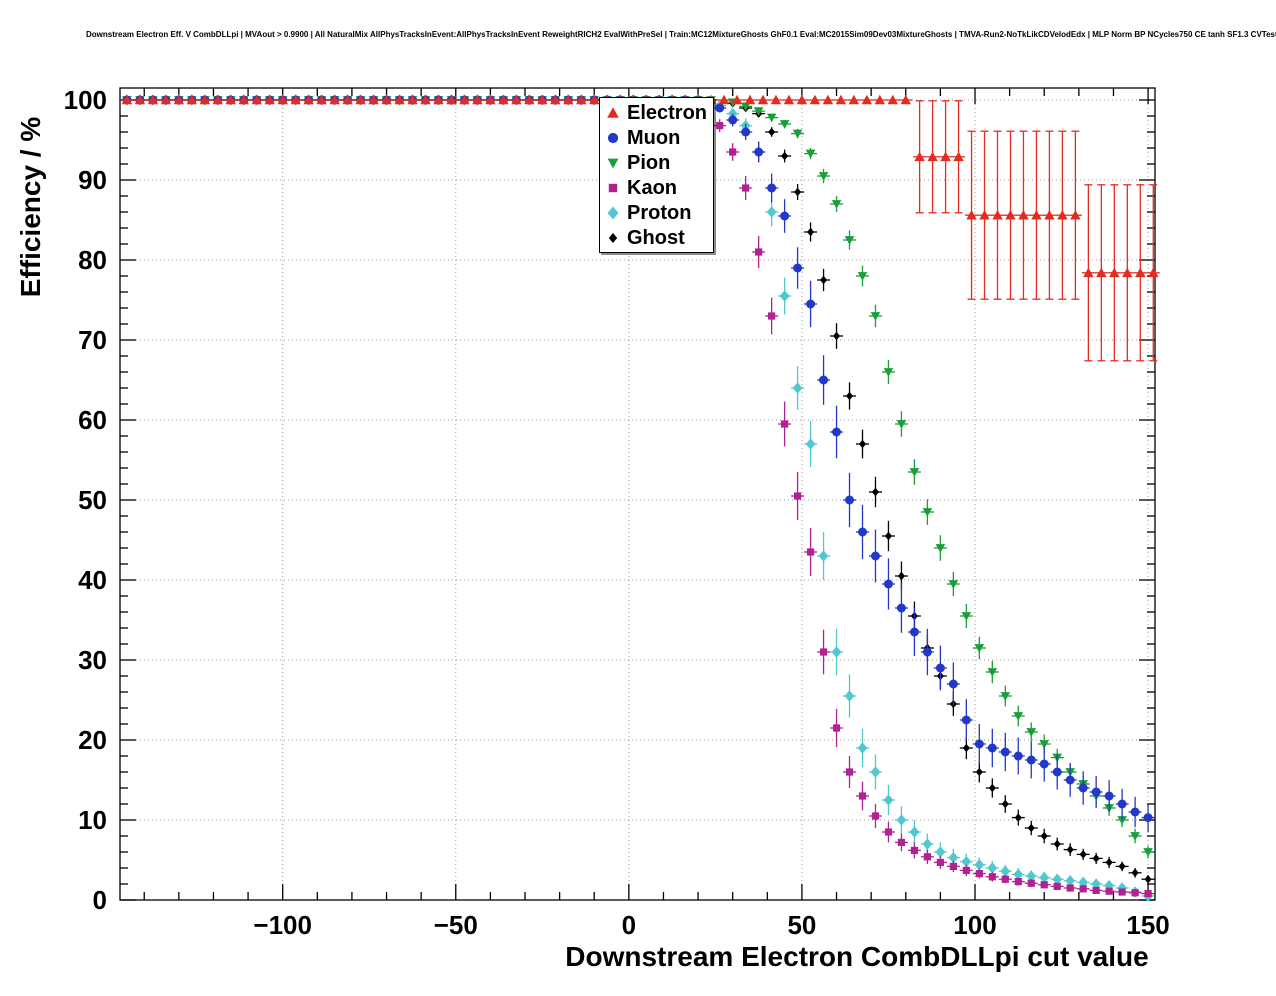  I want to click on svg-text: 20, so click(92, 740).